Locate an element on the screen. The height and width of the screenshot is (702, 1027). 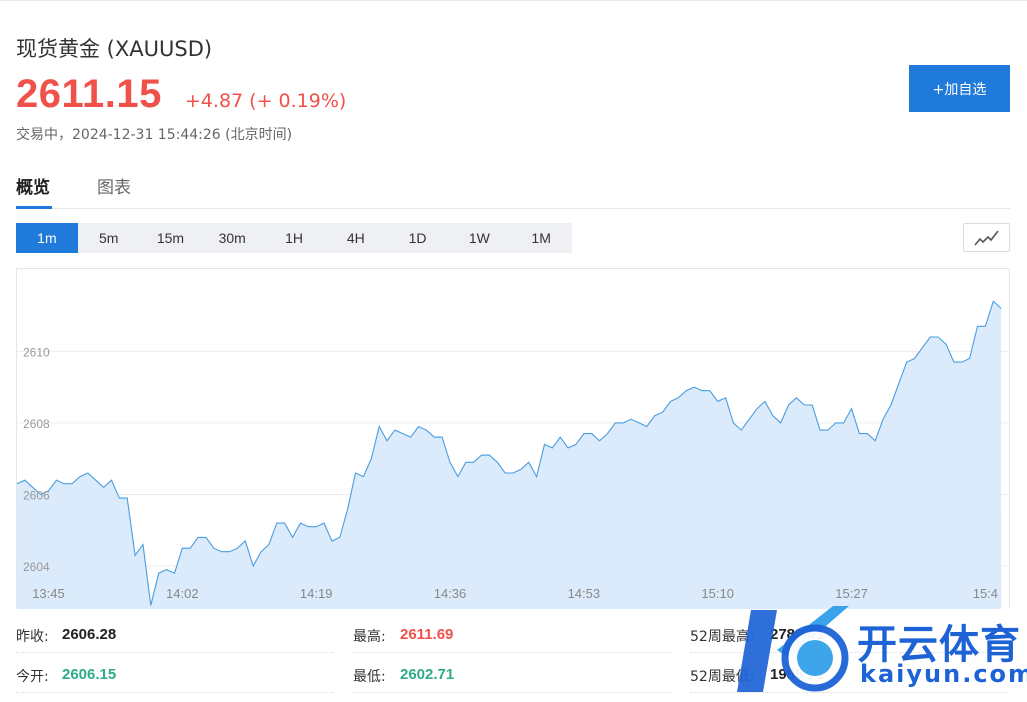
x-tick-label: 14:19 is located at coordinates (316, 593).